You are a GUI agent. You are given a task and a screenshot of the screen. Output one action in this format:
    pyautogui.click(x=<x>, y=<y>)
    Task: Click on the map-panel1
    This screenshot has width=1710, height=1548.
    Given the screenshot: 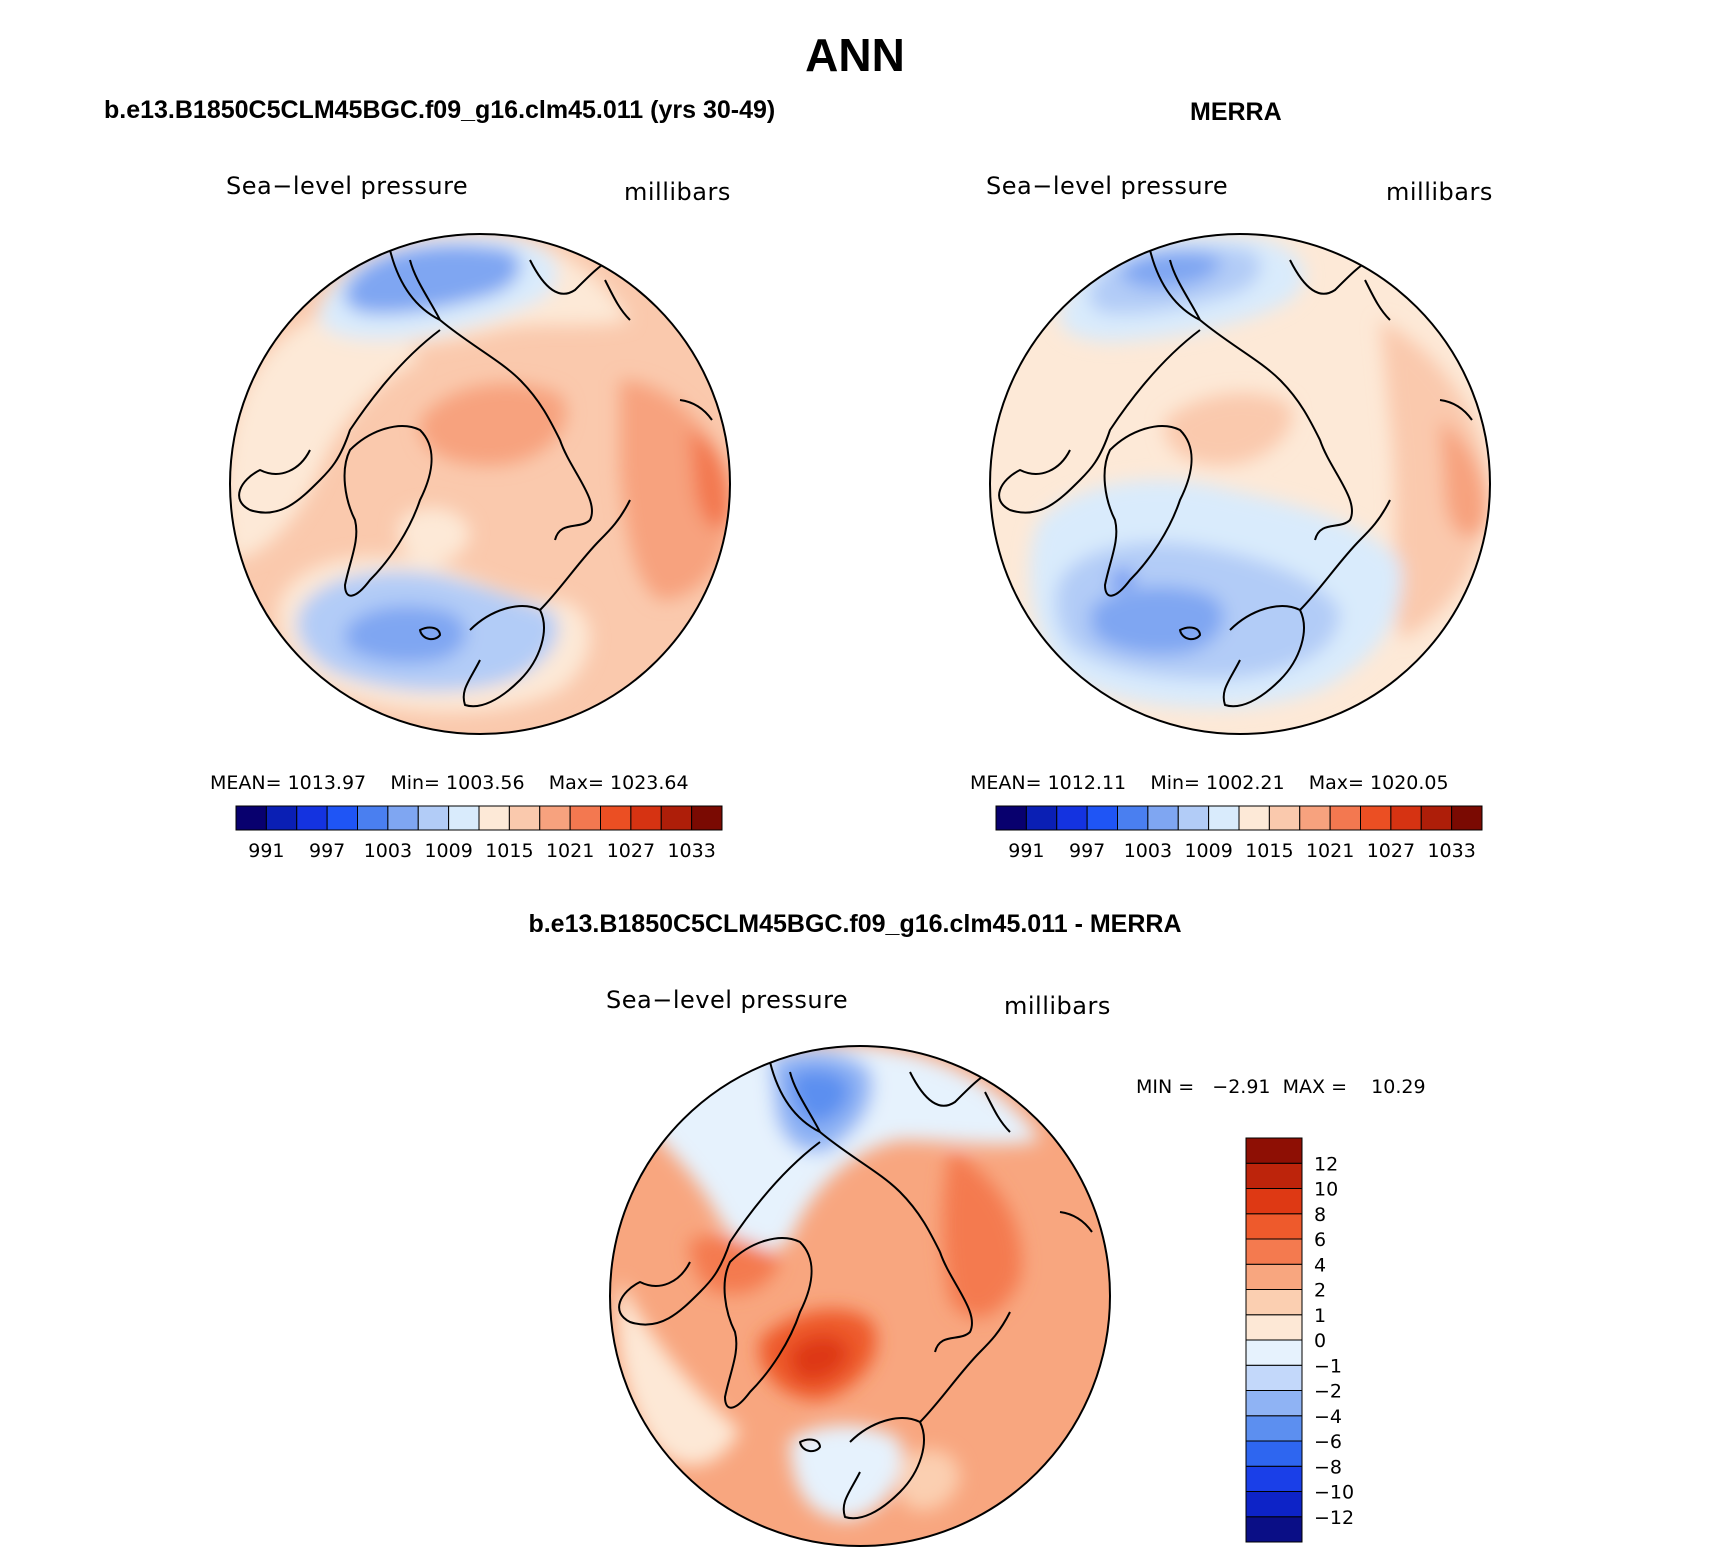 What is the action you would take?
    pyautogui.click(x=480, y=484)
    